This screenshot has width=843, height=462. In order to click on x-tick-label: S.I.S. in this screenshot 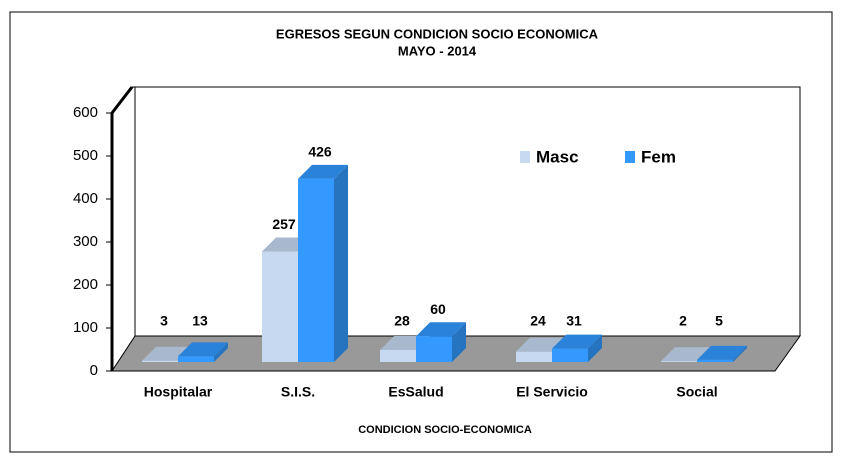, I will do `click(298, 392)`.